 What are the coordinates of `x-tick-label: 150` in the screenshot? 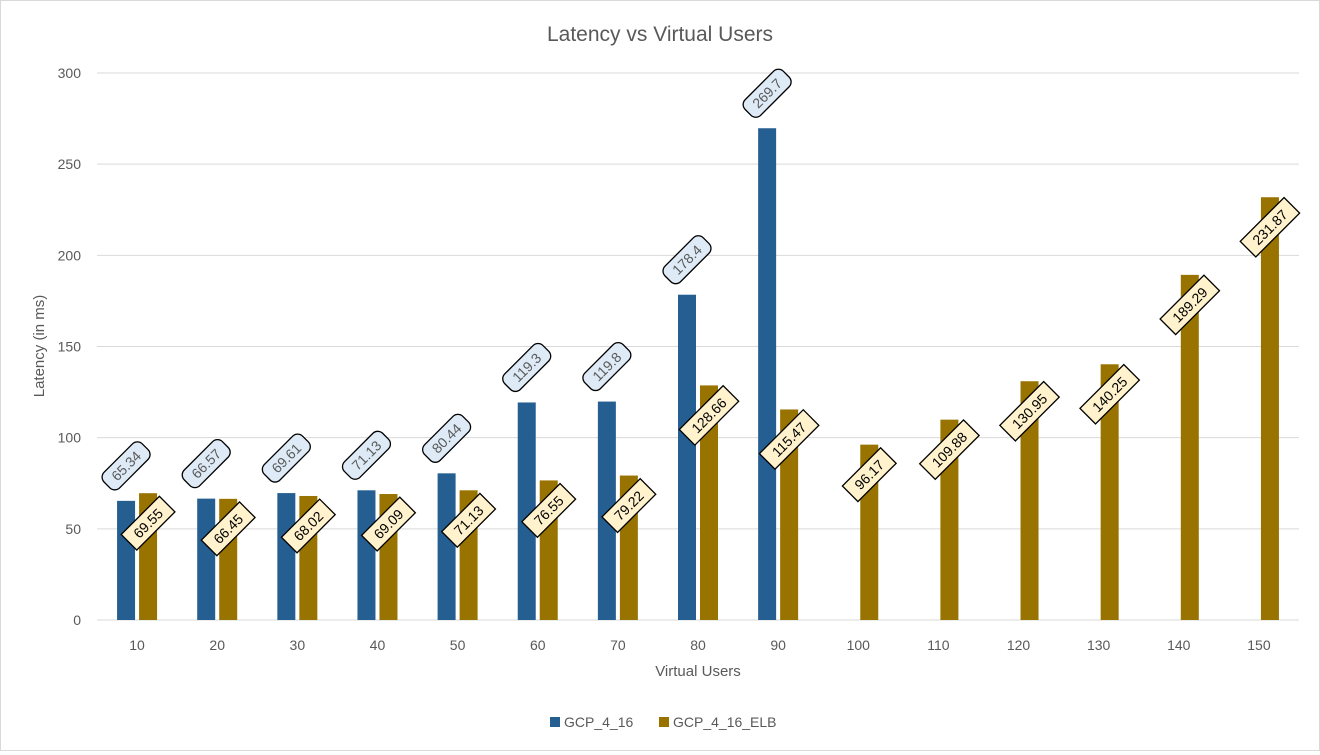 It's located at (1259, 645).